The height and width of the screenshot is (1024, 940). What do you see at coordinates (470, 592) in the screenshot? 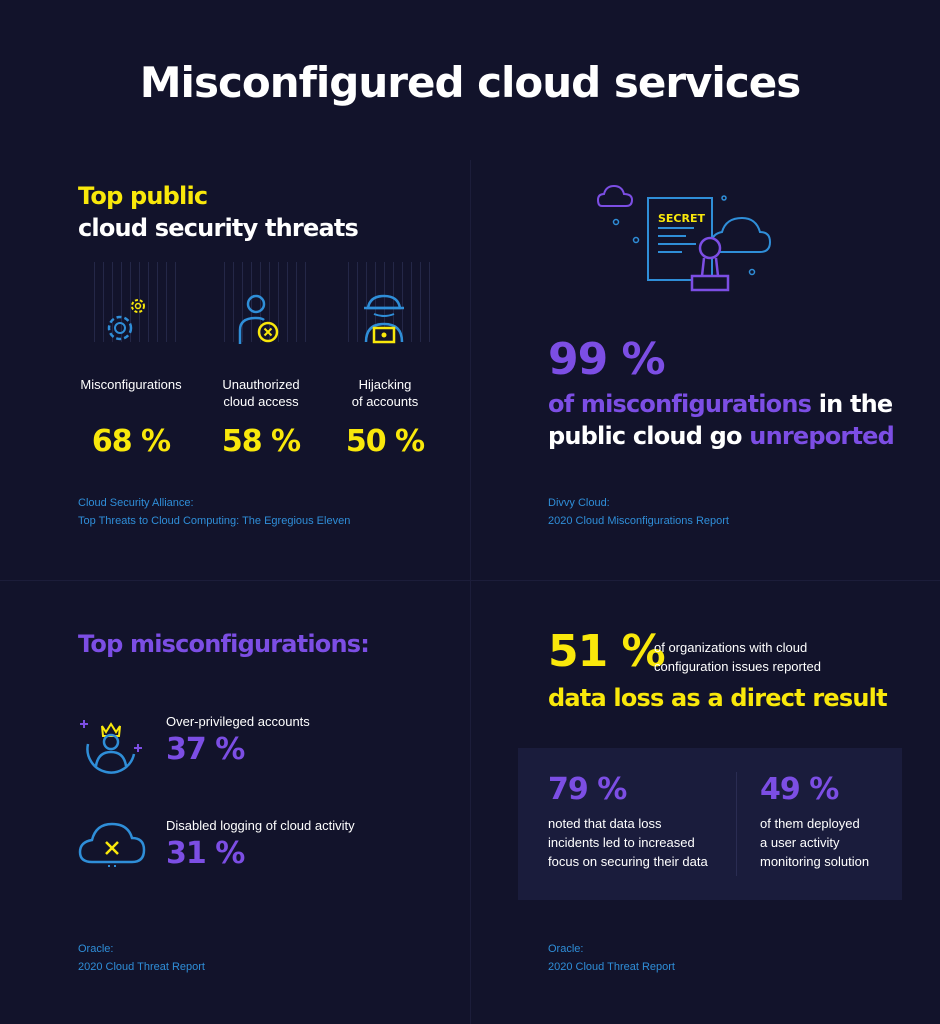
I see `vertical-divider` at bounding box center [470, 592].